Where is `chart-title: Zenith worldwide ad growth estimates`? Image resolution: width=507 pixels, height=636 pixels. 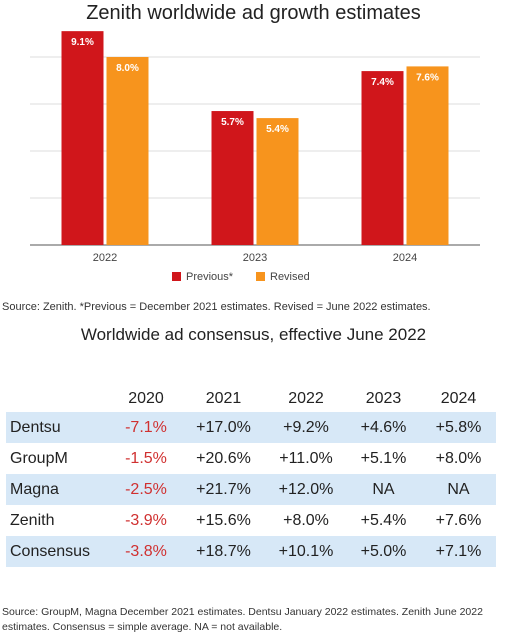
chart-title: Zenith worldwide ad growth estimates is located at coordinates (253, 13).